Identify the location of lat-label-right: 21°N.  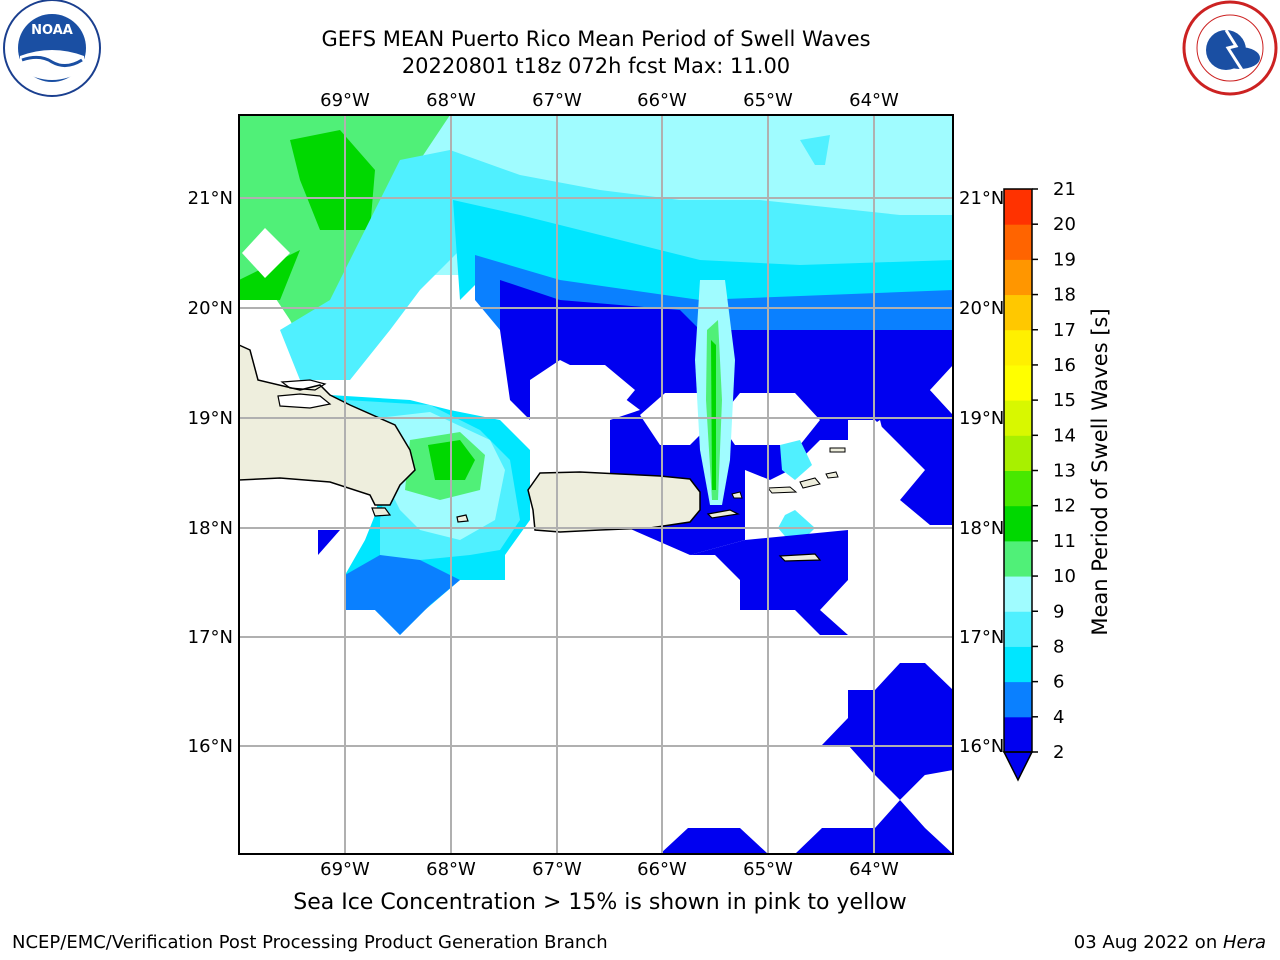
(981, 198).